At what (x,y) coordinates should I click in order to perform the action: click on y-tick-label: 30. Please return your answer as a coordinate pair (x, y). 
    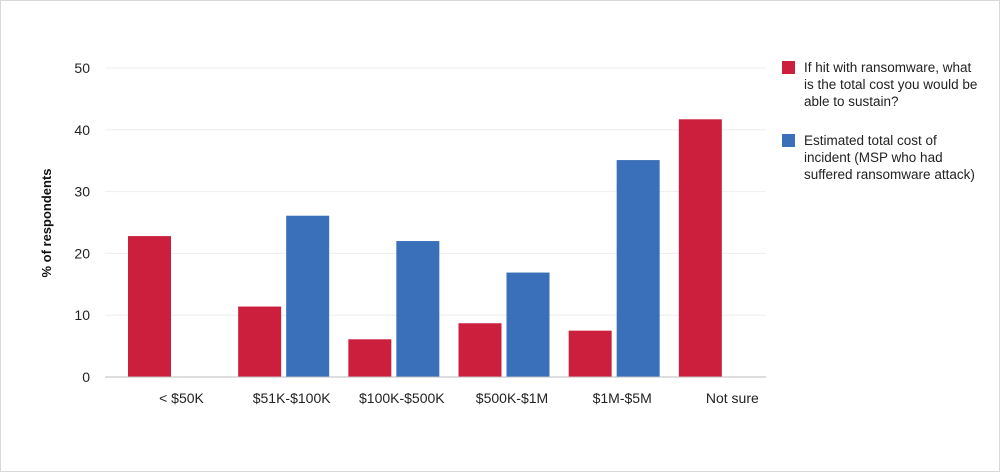
    Looking at the image, I should click on (82, 192).